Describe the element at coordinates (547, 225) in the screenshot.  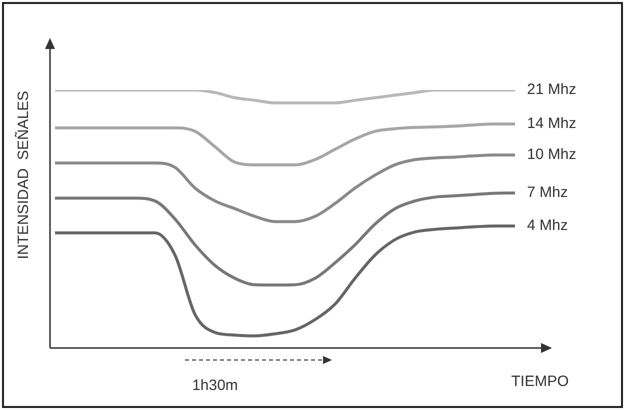
I see `series-label: 4 Mhz` at that location.